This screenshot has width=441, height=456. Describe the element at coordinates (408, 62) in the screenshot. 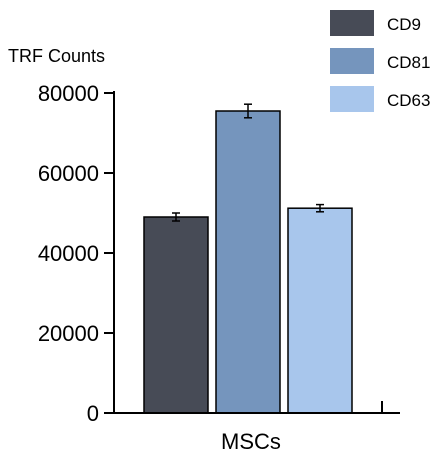

I see `legend-label: CD81` at that location.